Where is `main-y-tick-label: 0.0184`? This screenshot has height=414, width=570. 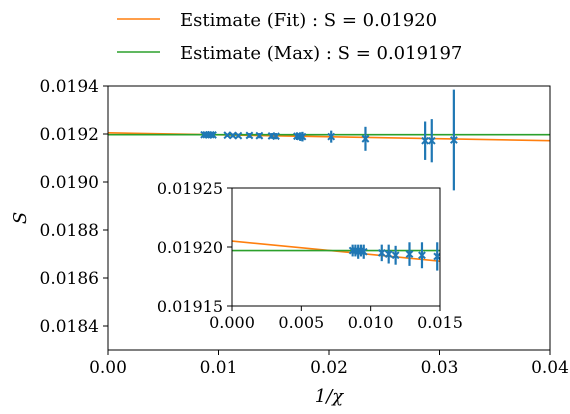
main-y-tick-label: 0.0184 is located at coordinates (69, 327).